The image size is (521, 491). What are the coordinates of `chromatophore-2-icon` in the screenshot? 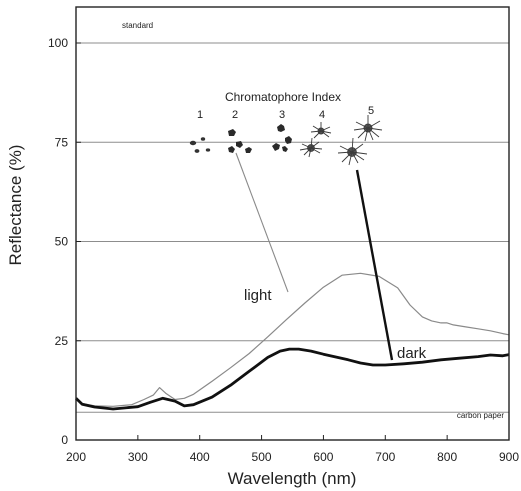 It's located at (240, 141).